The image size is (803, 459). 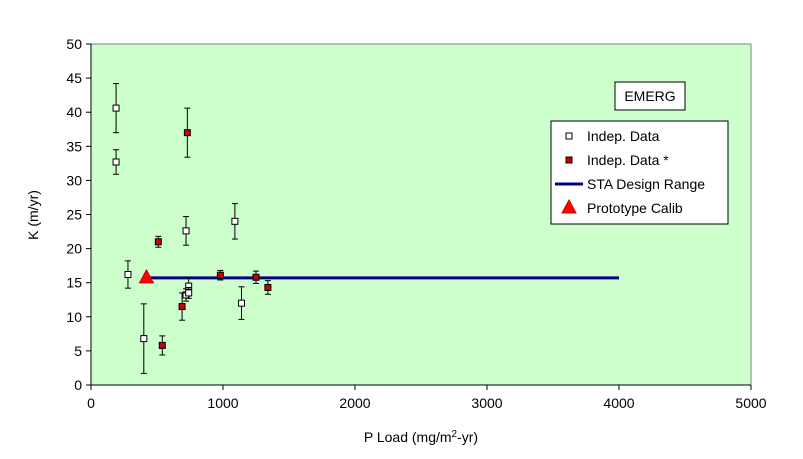 I want to click on panel-label-box: EMERG, so click(x=650, y=96).